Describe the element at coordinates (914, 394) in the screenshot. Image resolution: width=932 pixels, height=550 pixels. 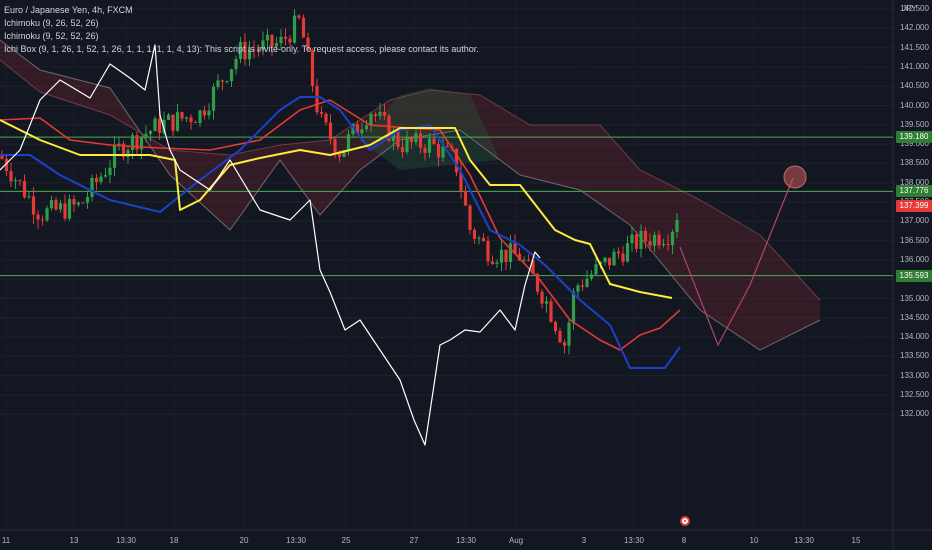
I see `price-tick-label: 132.500` at that location.